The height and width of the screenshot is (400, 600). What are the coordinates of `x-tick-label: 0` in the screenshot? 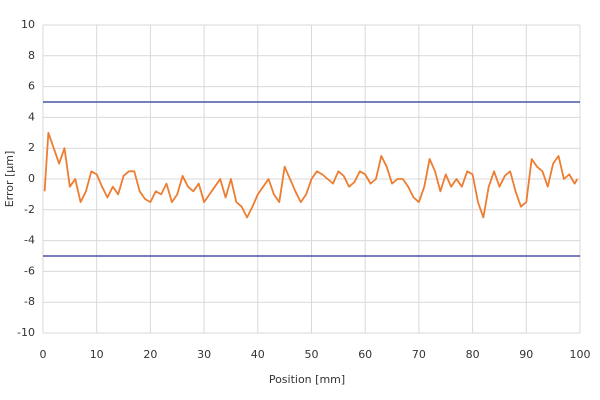 It's located at (43, 354).